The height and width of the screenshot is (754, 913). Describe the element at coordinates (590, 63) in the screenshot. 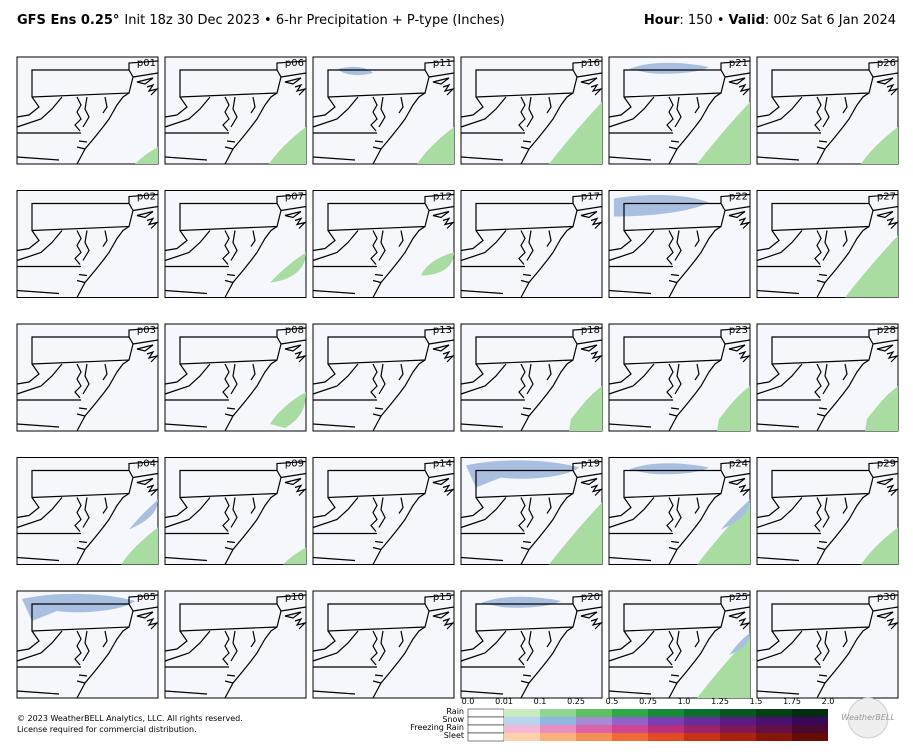

I see `panel-label: p16` at that location.